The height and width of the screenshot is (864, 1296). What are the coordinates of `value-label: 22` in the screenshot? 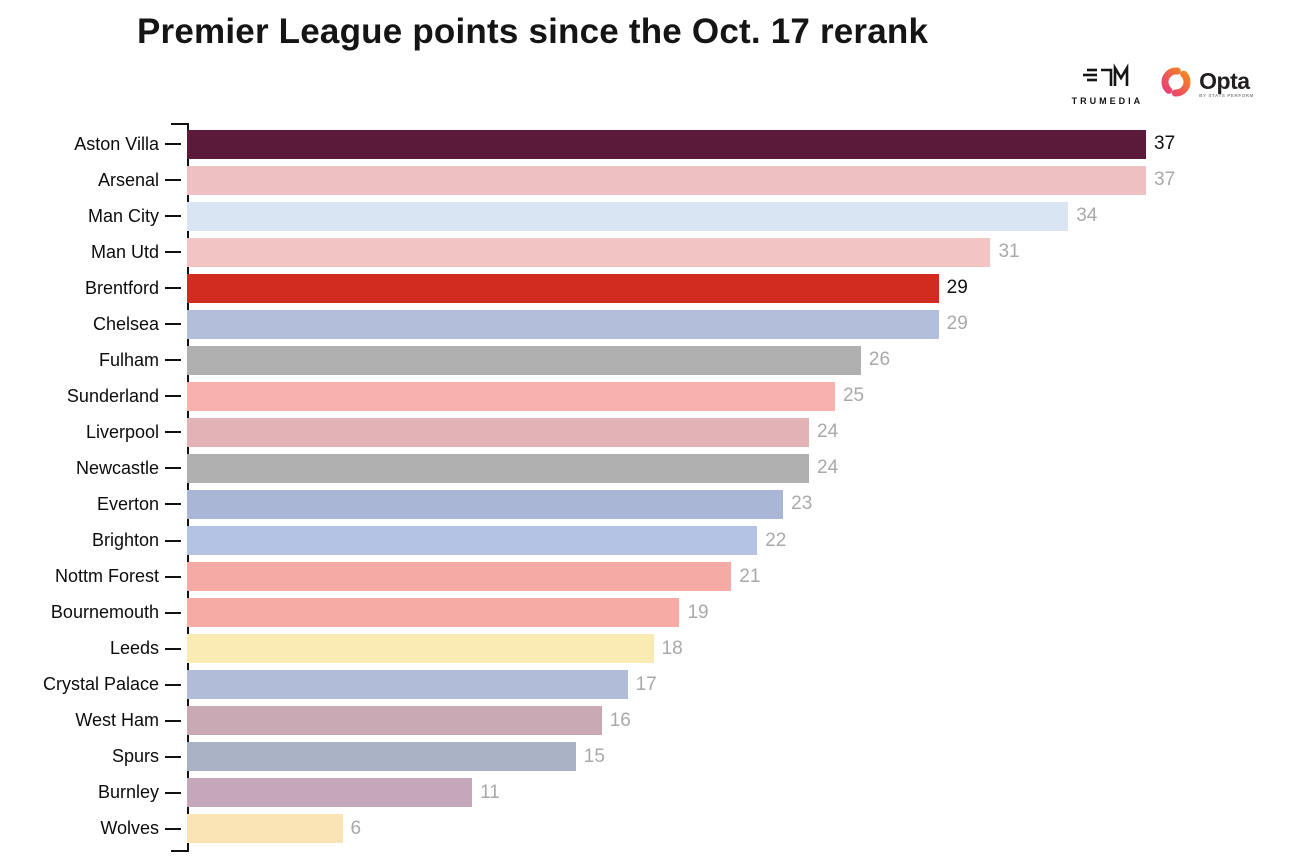 It's located at (776, 540).